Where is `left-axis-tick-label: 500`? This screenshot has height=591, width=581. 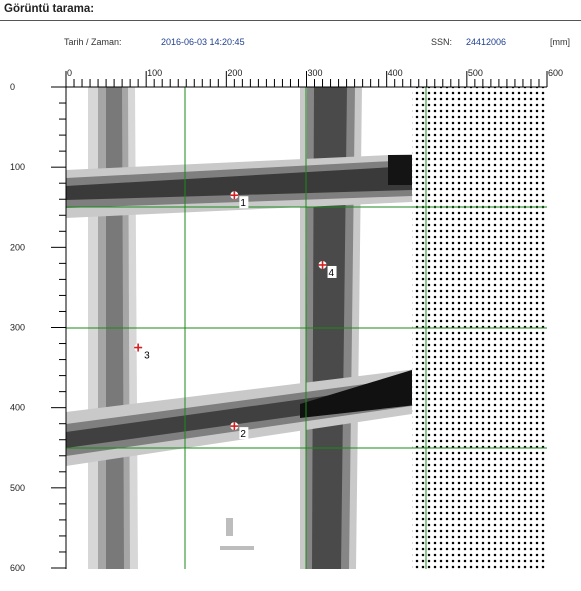
left-axis-tick-label: 500 is located at coordinates (17, 488).